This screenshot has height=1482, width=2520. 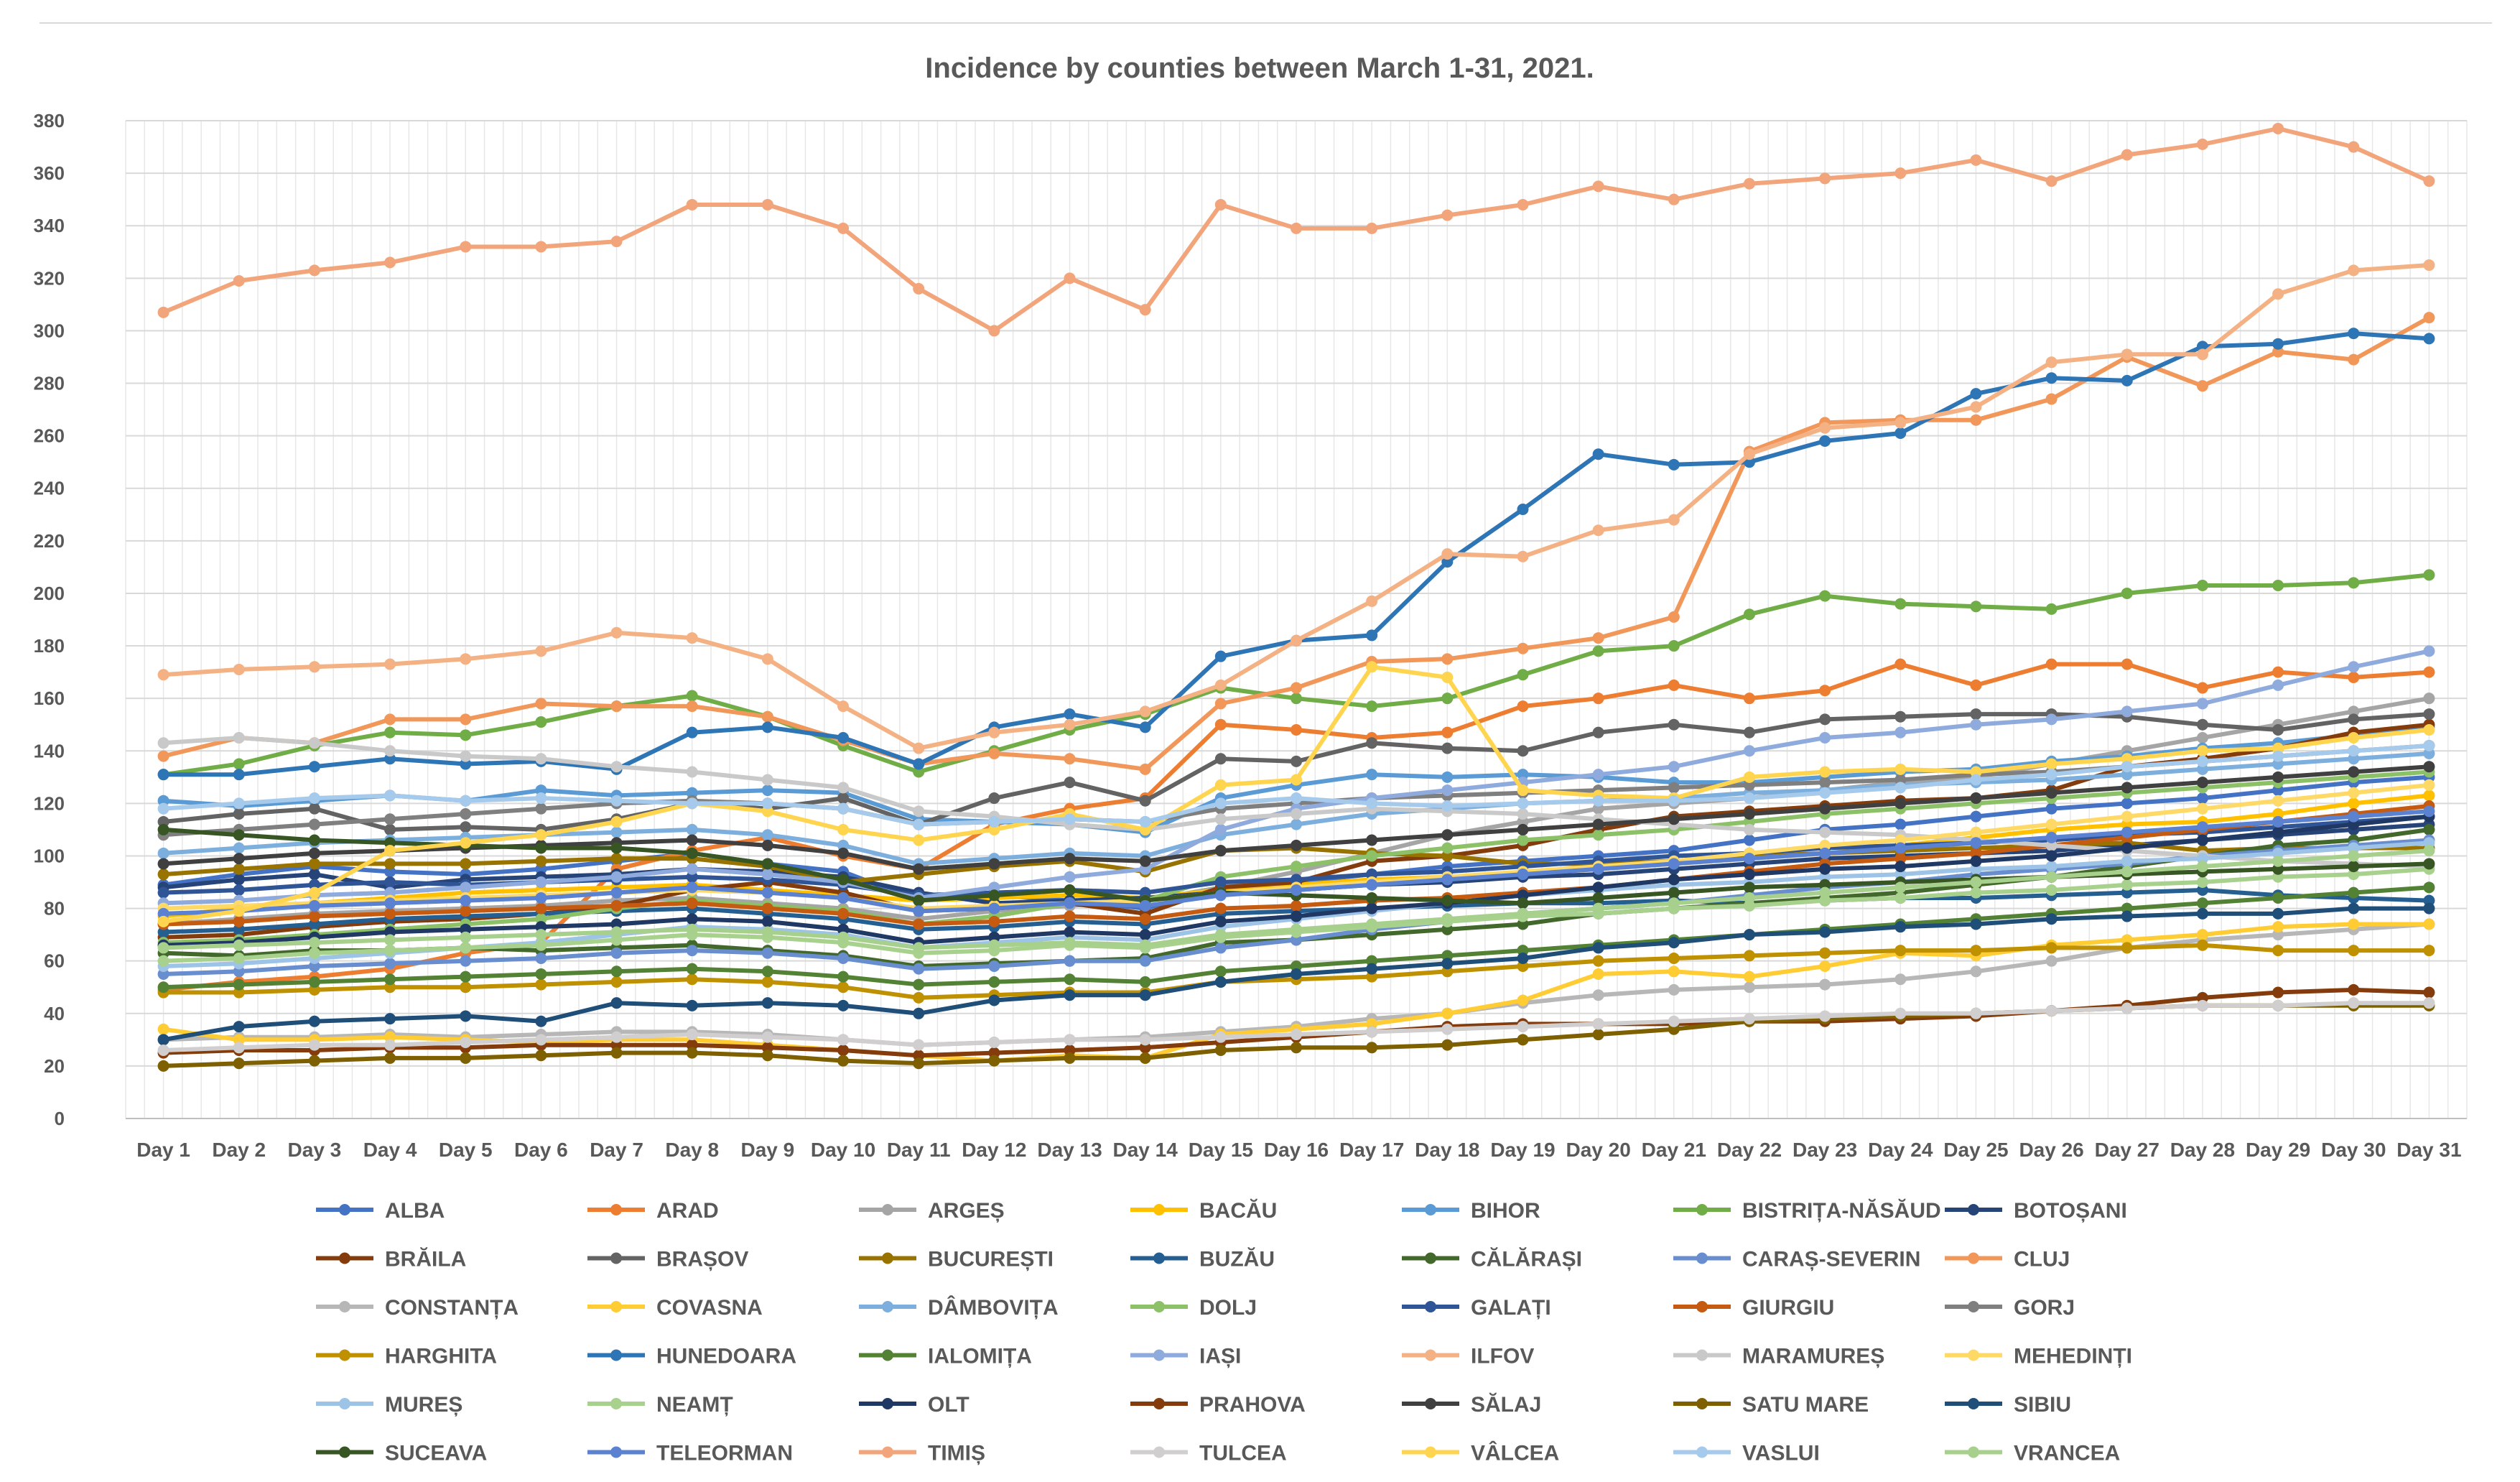 I want to click on legend-item: BUZĂU, so click(x=1202, y=1259).